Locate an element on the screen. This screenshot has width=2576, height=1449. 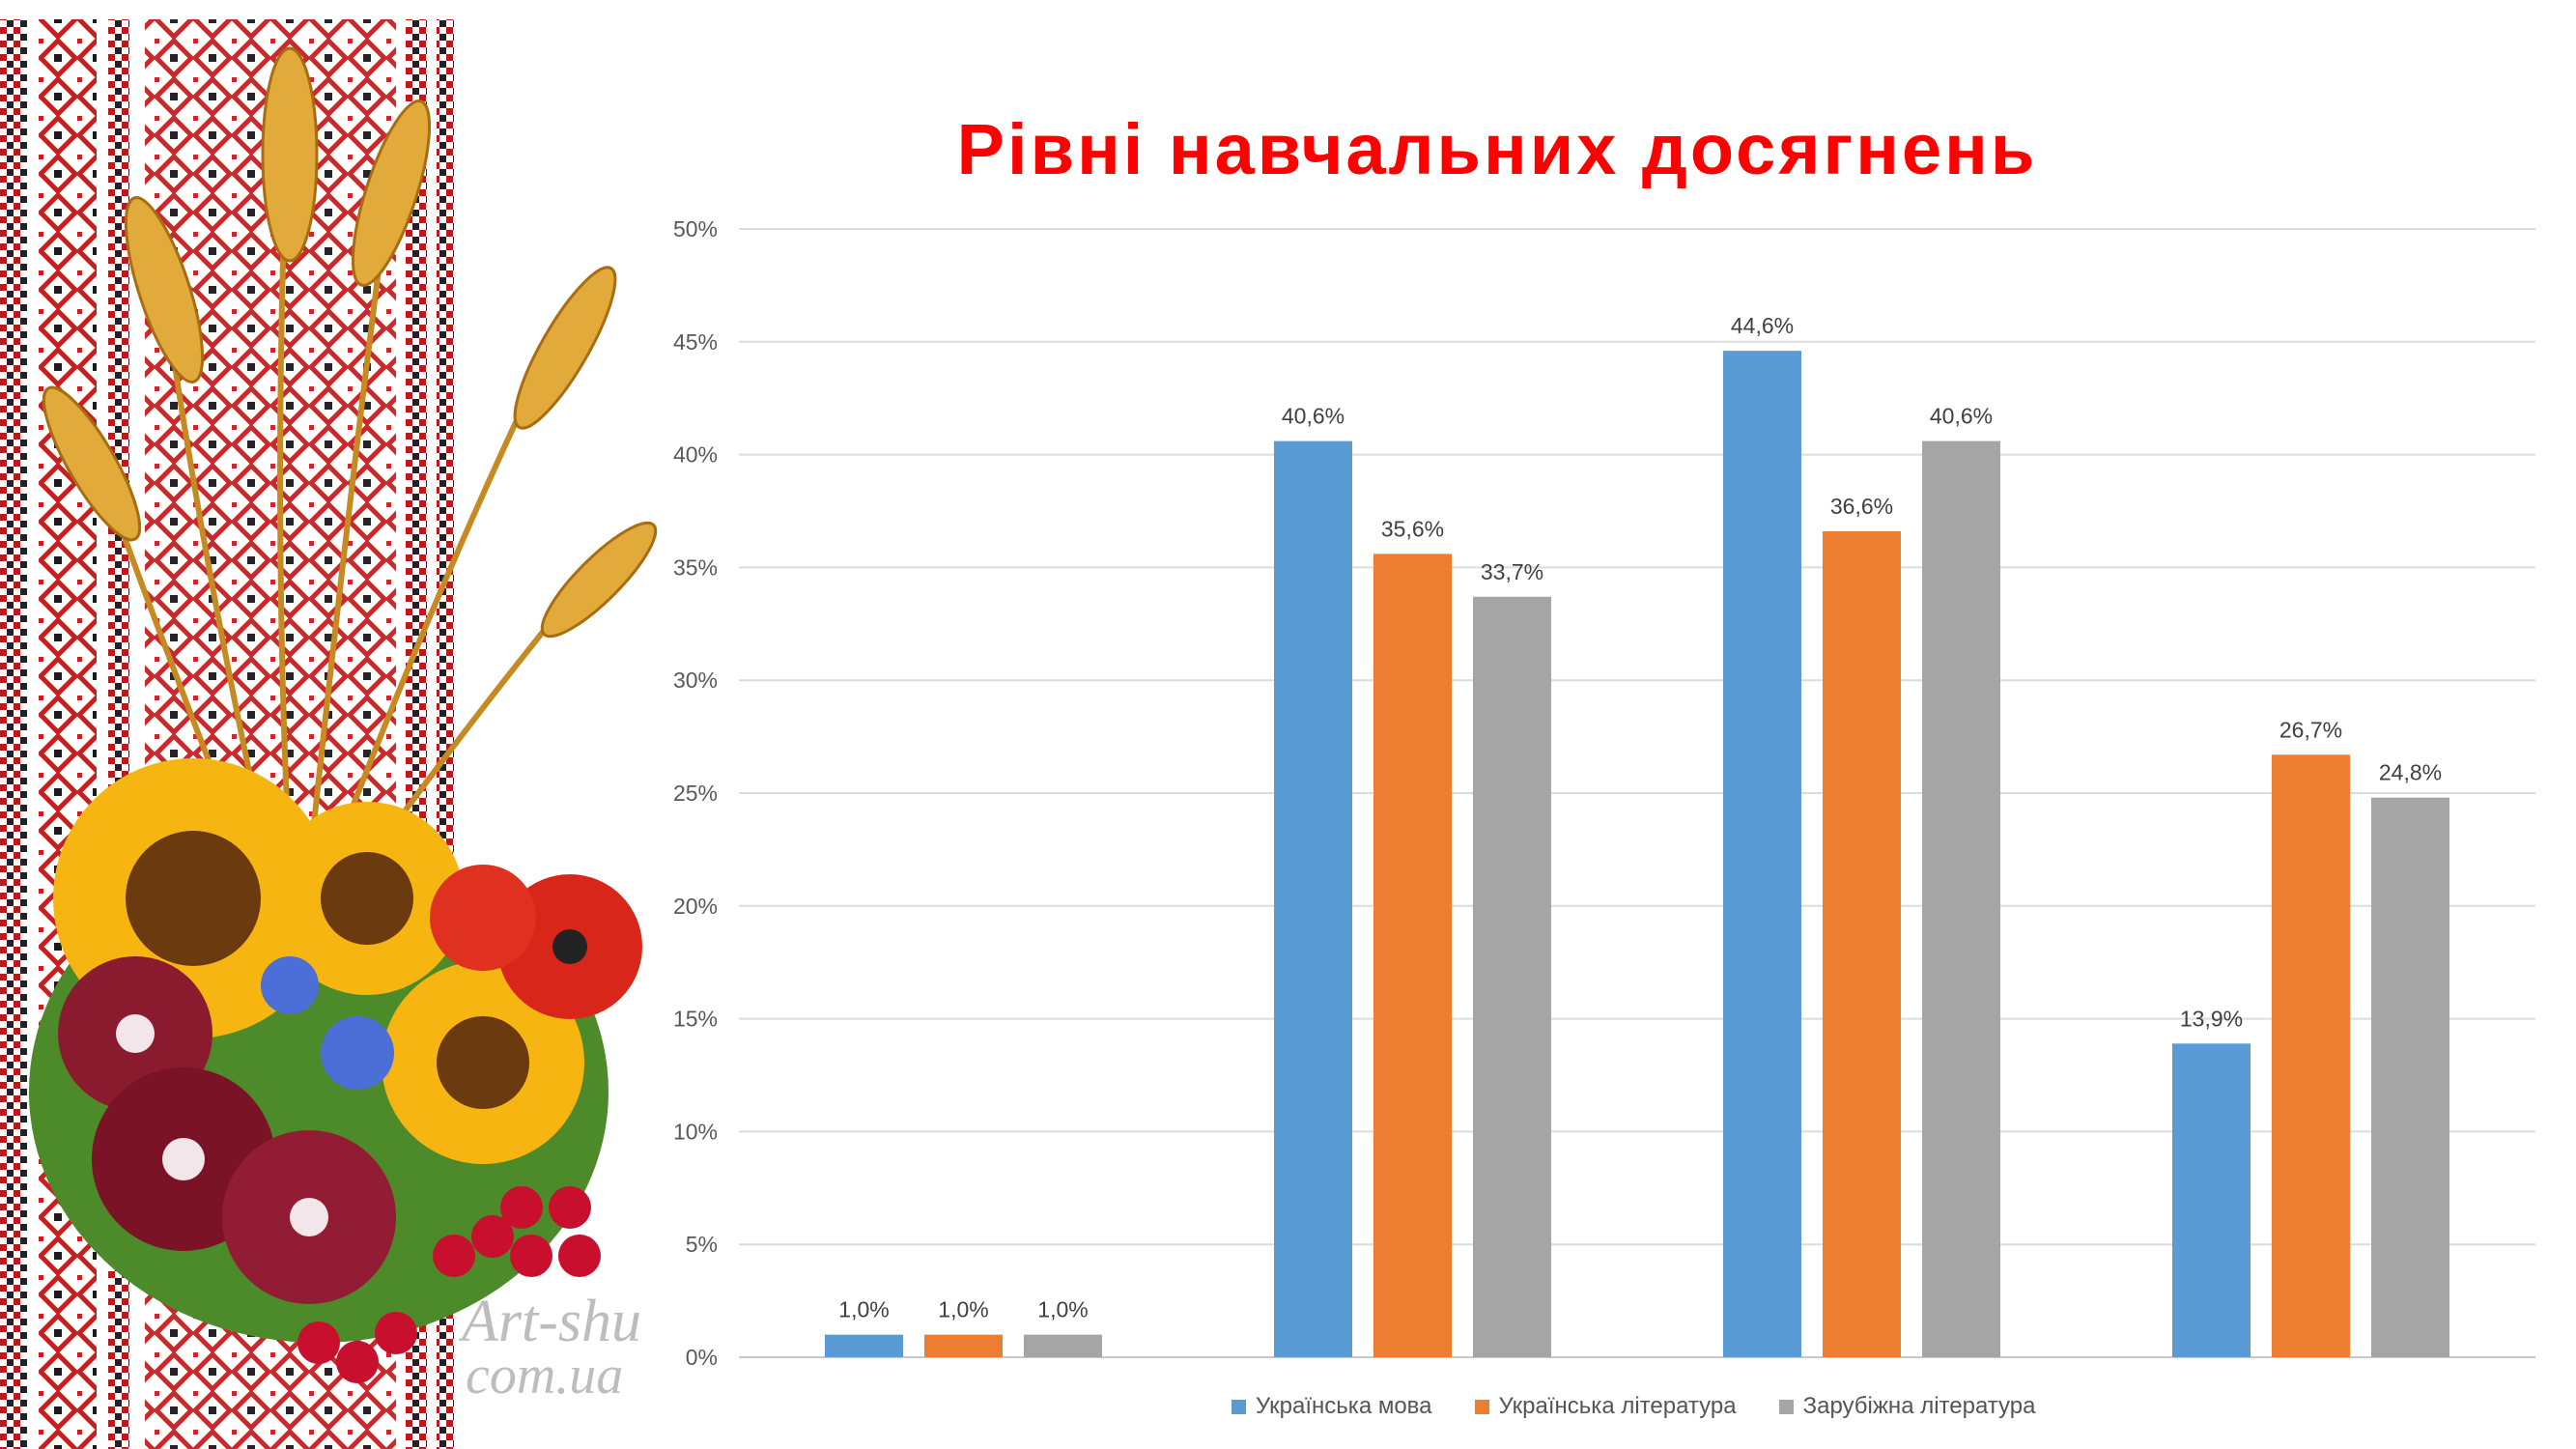
data-label: 33,7% is located at coordinates (1512, 571).